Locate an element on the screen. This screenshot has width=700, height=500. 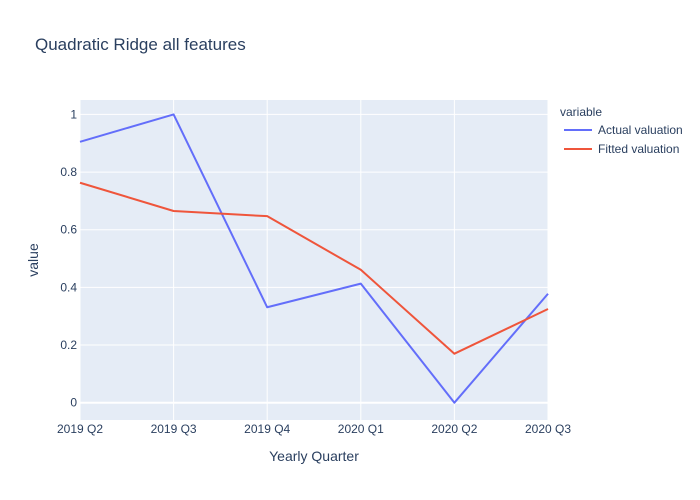
legend-item-label: Actual valuation is located at coordinates (640, 130).